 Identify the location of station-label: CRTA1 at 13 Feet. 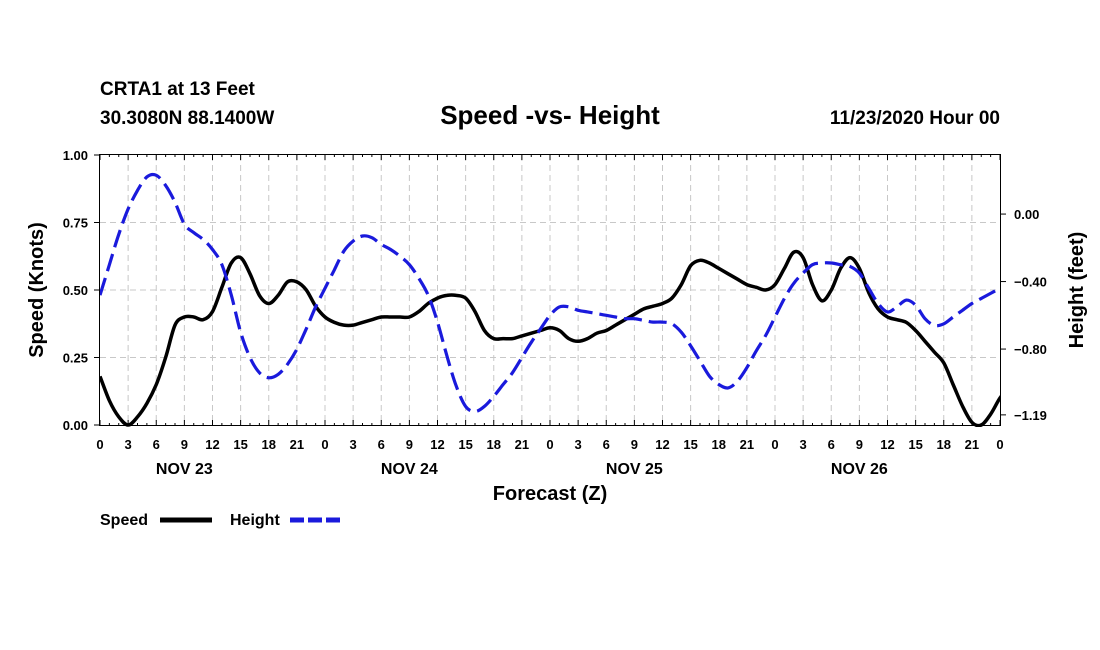
(178, 89).